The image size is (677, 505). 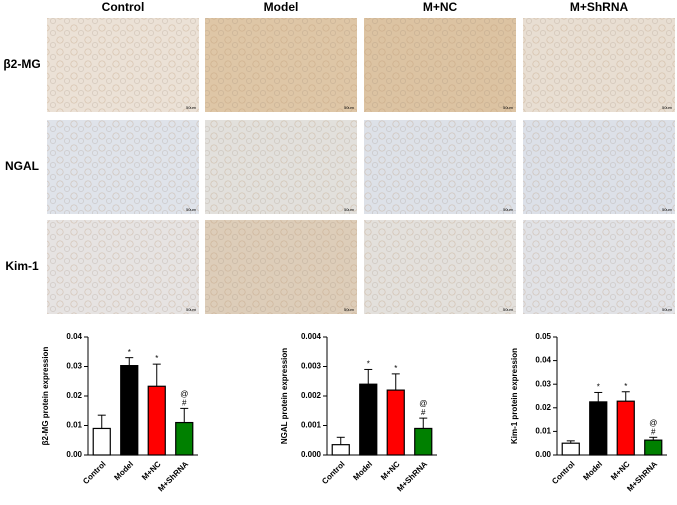 I want to click on y-tick-label: 0.000, so click(x=311, y=454).